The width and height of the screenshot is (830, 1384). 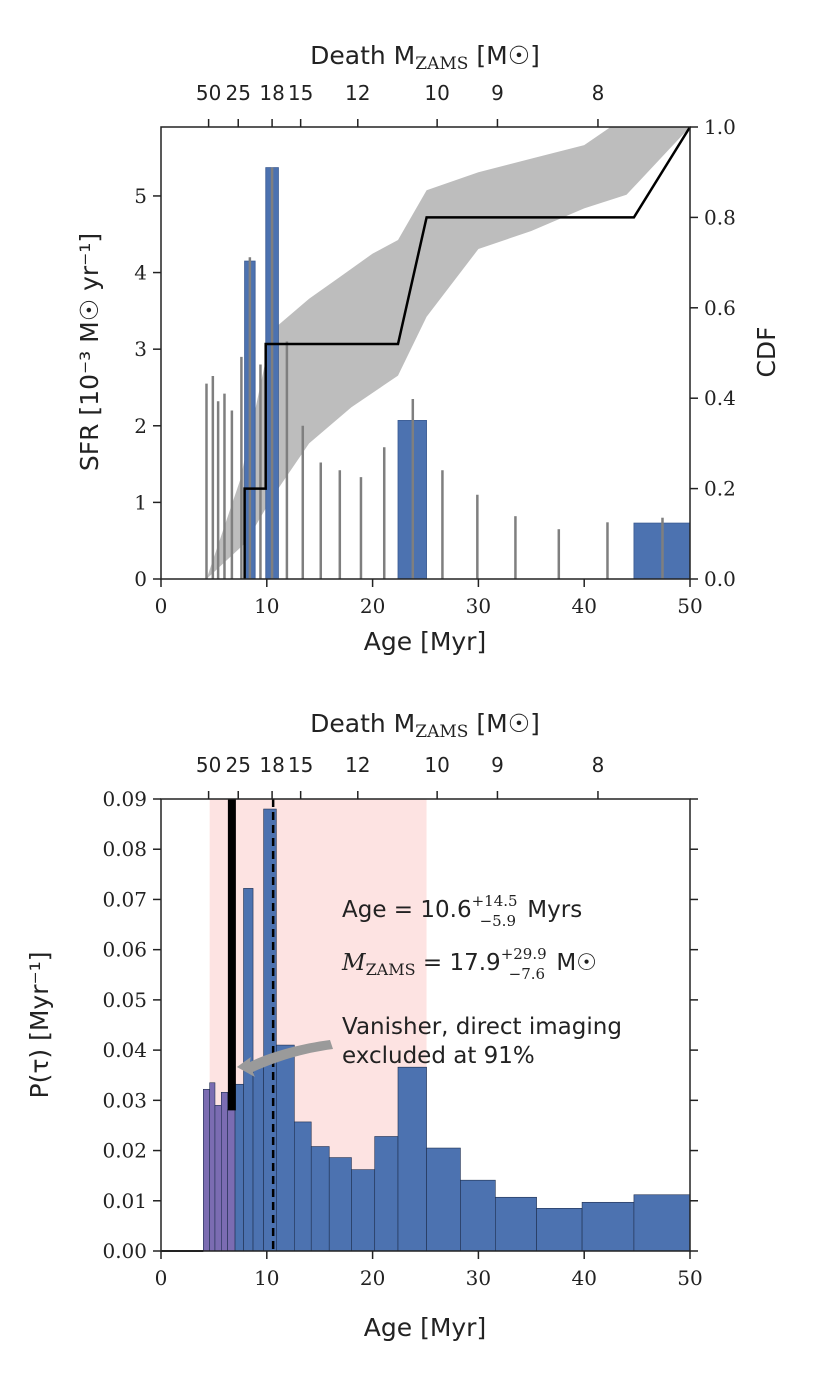 I want to click on posterior-x-tick-label-3: 30, so click(x=478, y=1278).